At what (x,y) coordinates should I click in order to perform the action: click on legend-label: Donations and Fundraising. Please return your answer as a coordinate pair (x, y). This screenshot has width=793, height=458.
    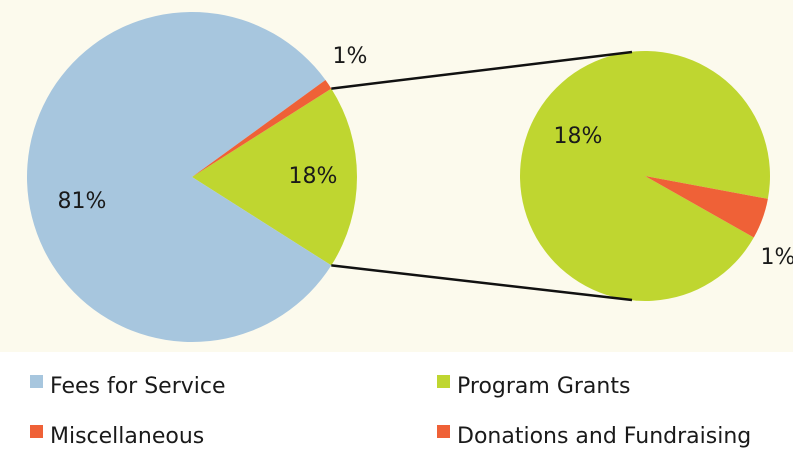
    Looking at the image, I should click on (604, 436).